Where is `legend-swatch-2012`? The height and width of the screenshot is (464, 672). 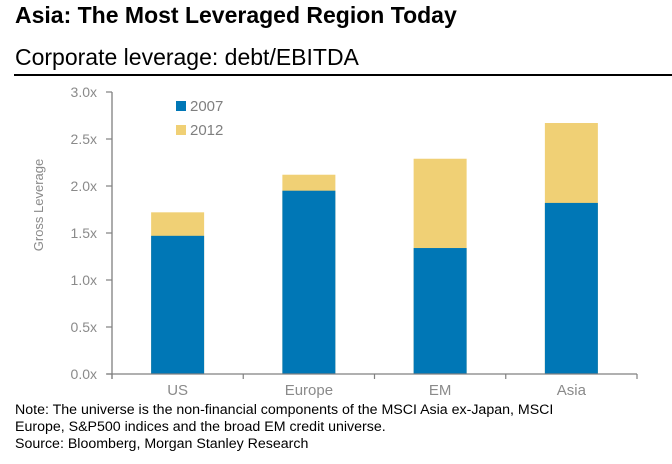 legend-swatch-2012 is located at coordinates (181, 130).